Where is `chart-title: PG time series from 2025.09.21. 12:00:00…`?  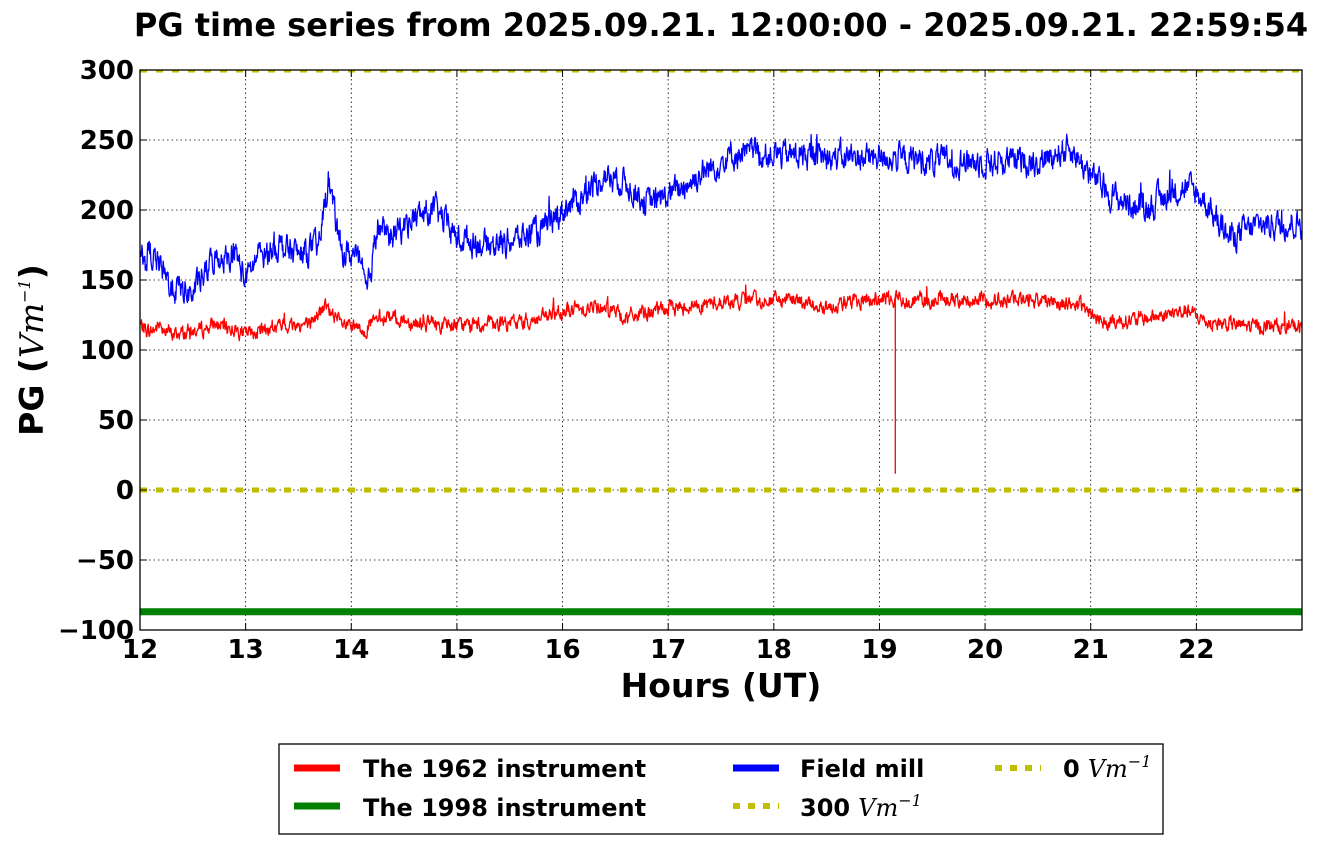 chart-title: PG time series from 2025.09.21. 12:00:00… is located at coordinates (721, 25).